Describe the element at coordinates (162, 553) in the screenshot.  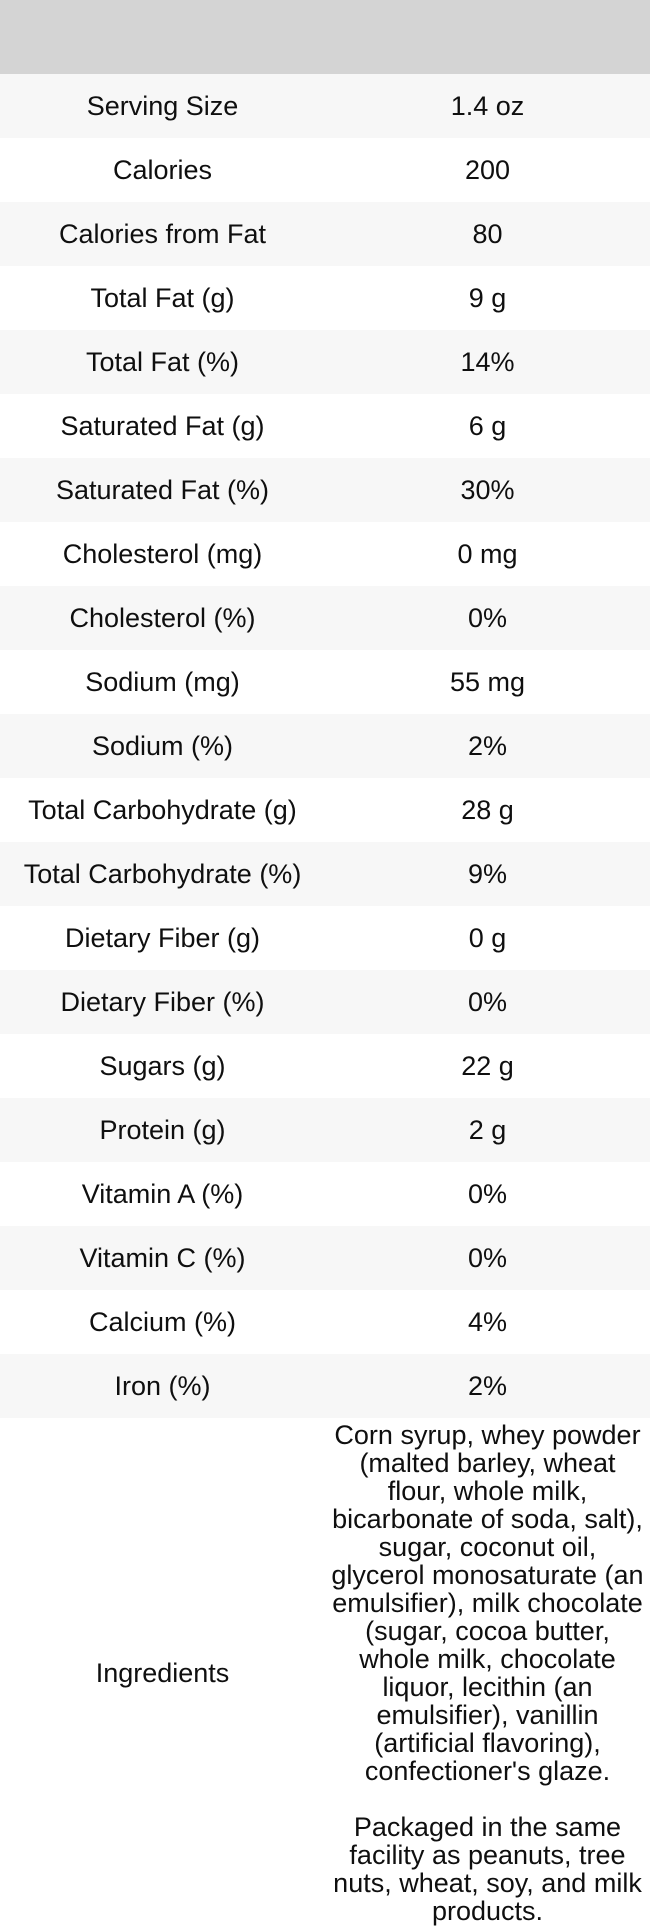
I see `row-label: Cholesterol (mg)` at that location.